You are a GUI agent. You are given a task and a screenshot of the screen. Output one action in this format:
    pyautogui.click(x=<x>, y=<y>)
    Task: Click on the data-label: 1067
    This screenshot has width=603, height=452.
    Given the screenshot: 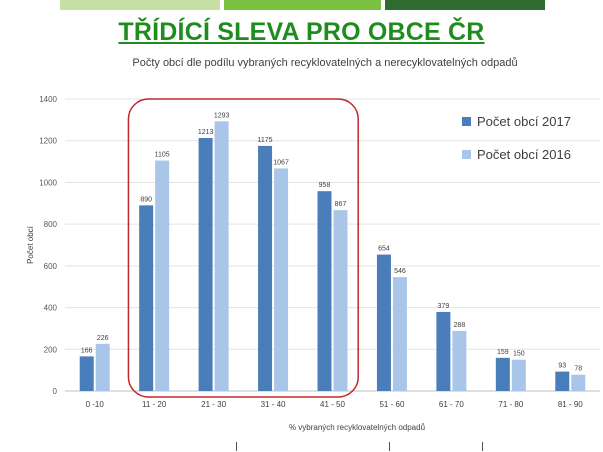 What is the action you would take?
    pyautogui.click(x=281, y=162)
    